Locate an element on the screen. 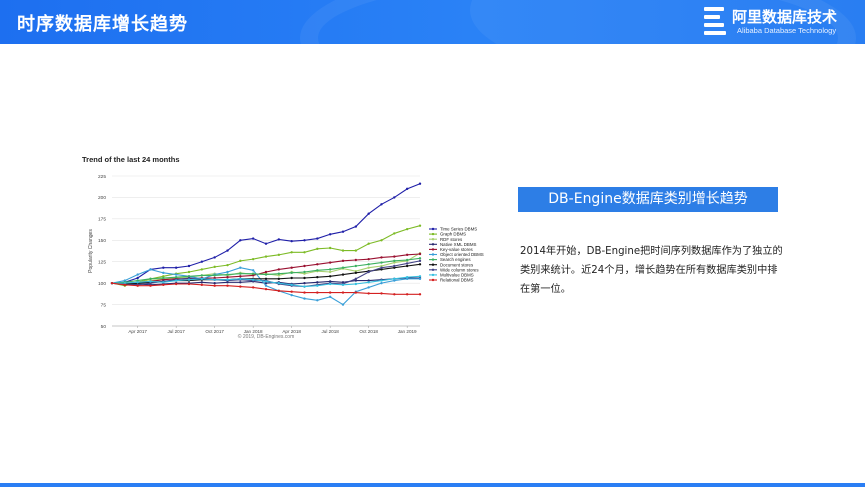 This screenshot has width=865, height=487. y-axis-label: Popularity Changes is located at coordinates (91, 251).